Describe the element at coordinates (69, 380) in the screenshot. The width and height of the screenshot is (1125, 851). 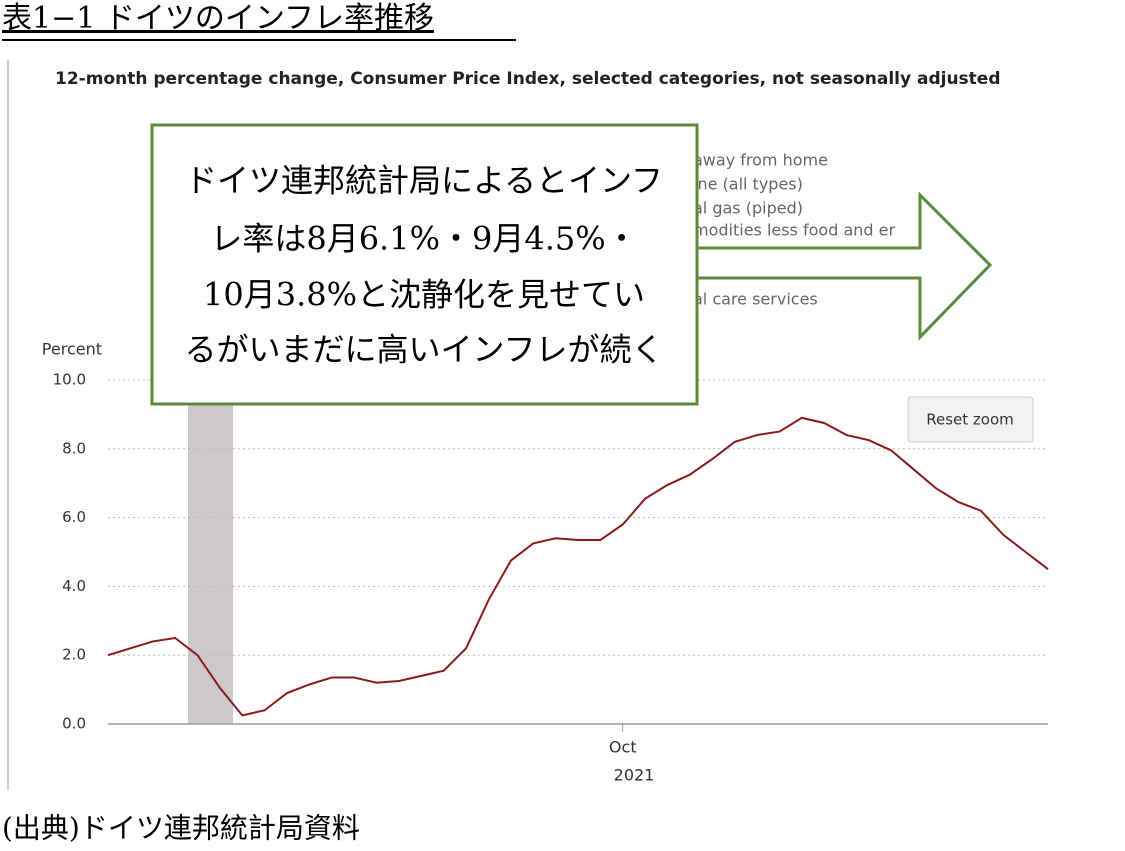
I see `y-tick-label: 10.0` at that location.